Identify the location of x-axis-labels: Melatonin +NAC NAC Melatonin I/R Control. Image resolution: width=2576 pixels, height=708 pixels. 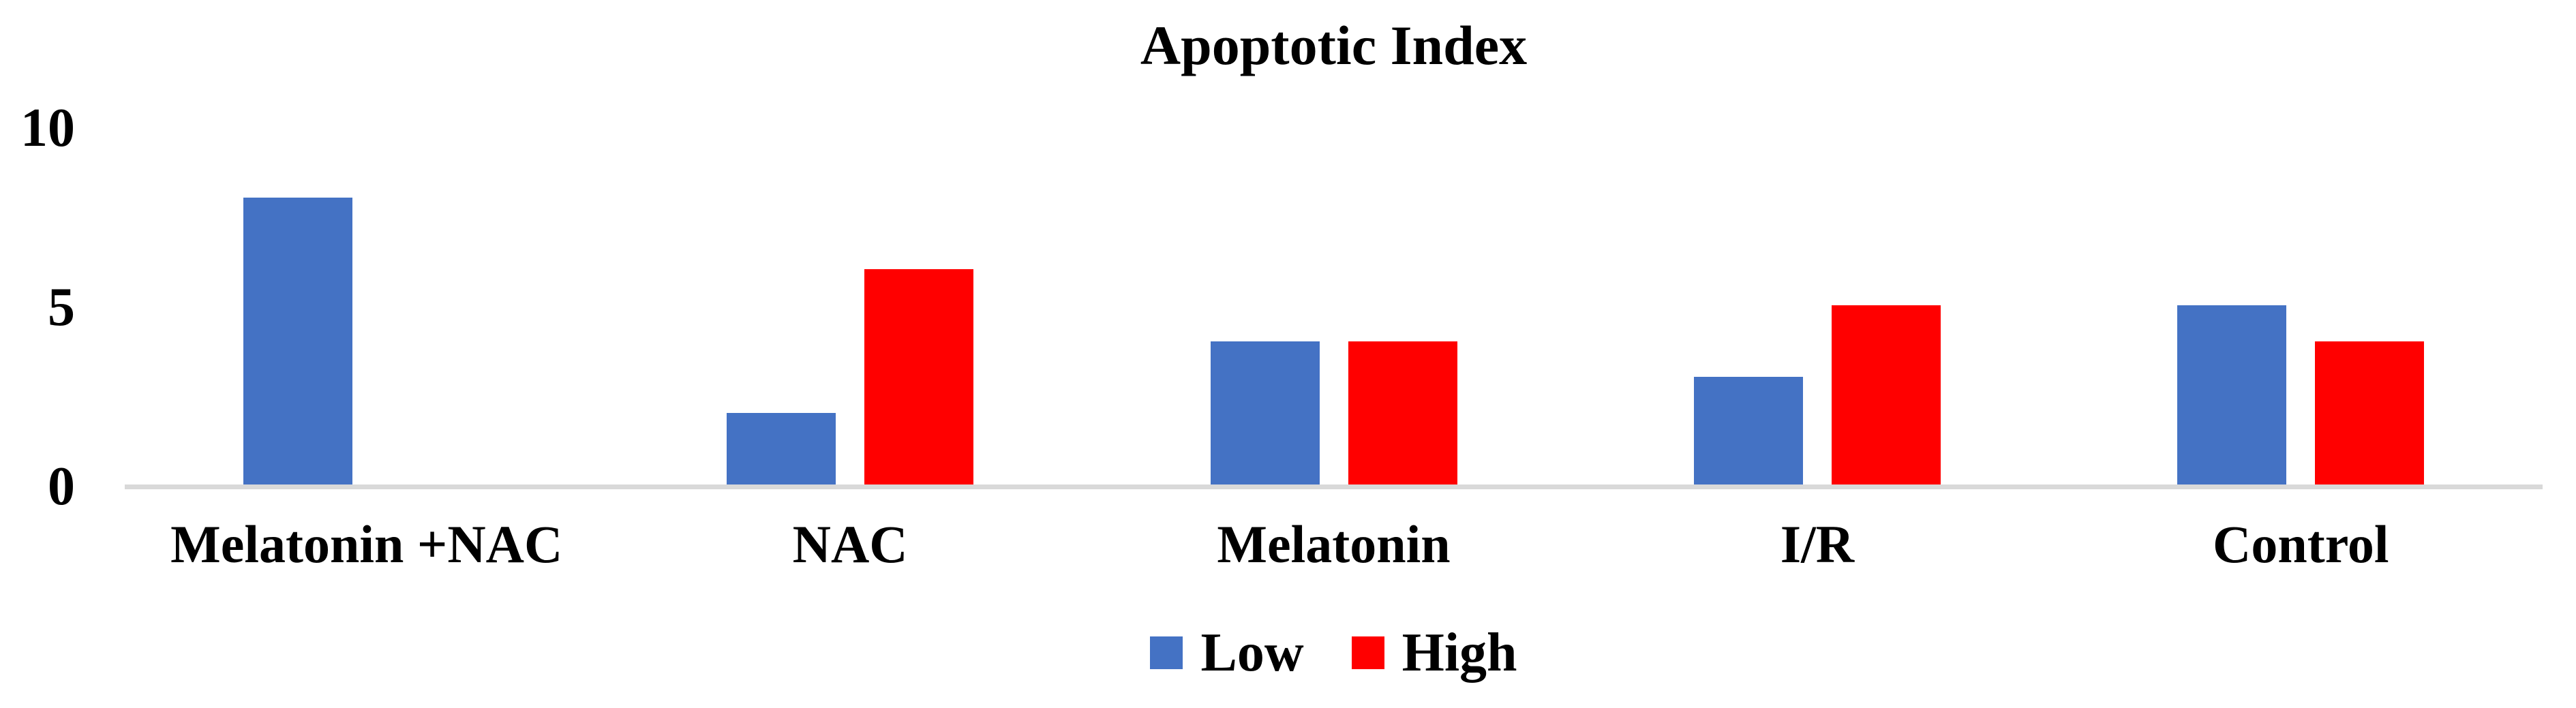
(1334, 544).